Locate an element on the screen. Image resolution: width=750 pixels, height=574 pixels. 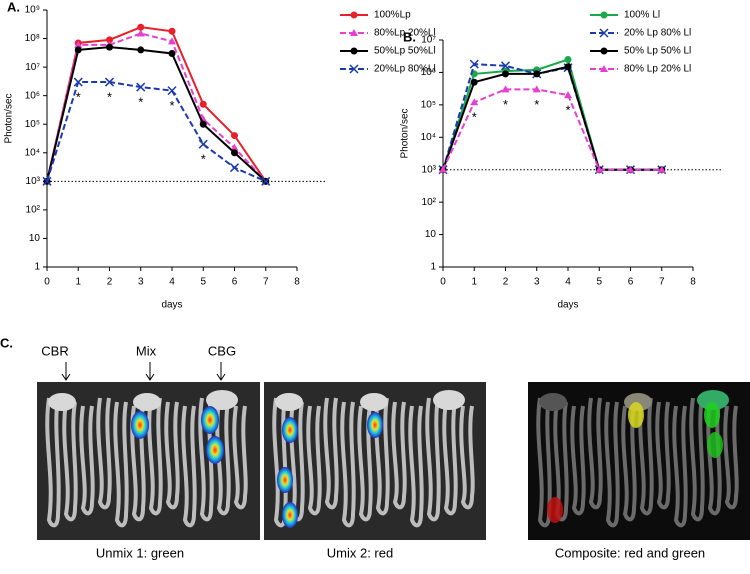
y-tick-label: 10⁸ is located at coordinates (32, 38).